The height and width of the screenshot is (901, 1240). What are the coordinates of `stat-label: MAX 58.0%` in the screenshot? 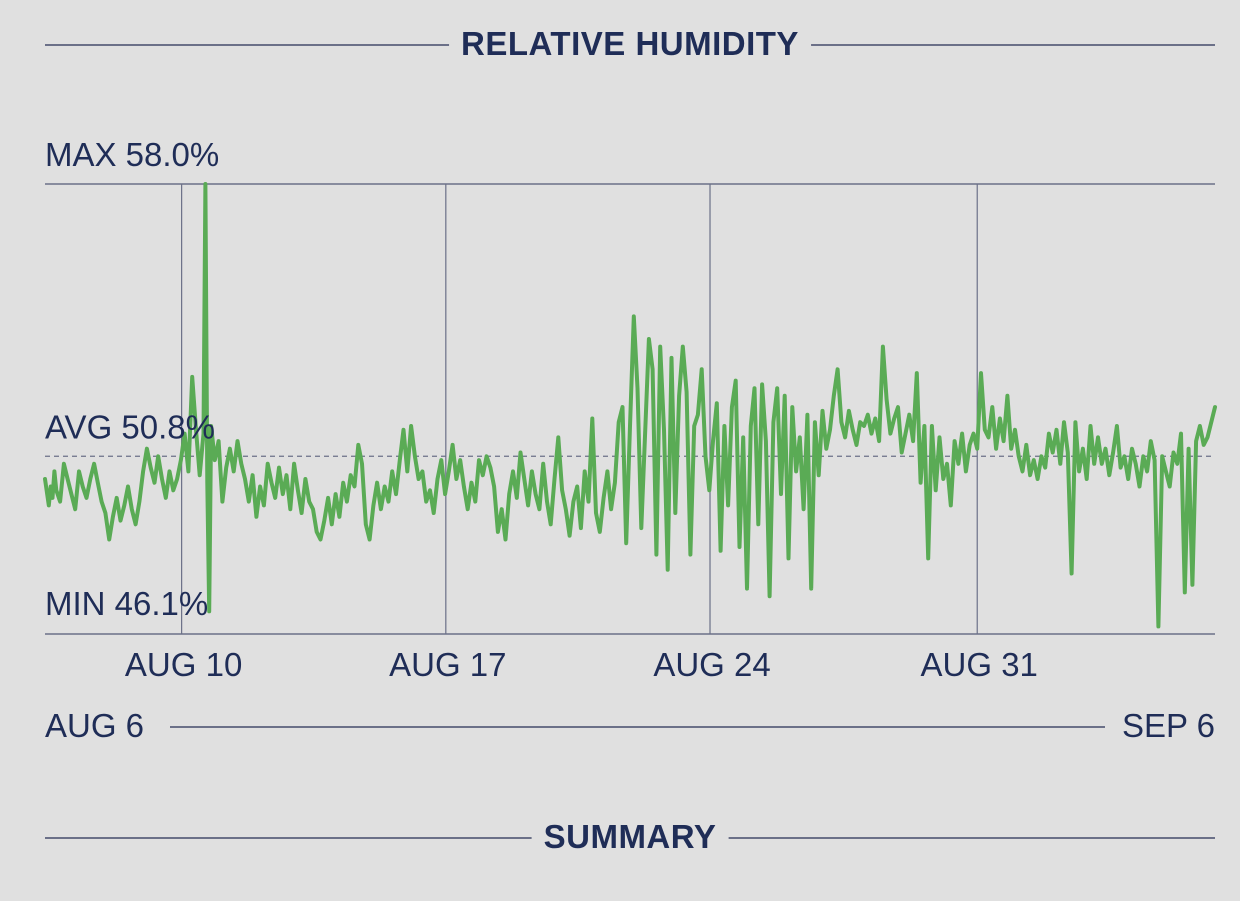 It's located at (132, 154).